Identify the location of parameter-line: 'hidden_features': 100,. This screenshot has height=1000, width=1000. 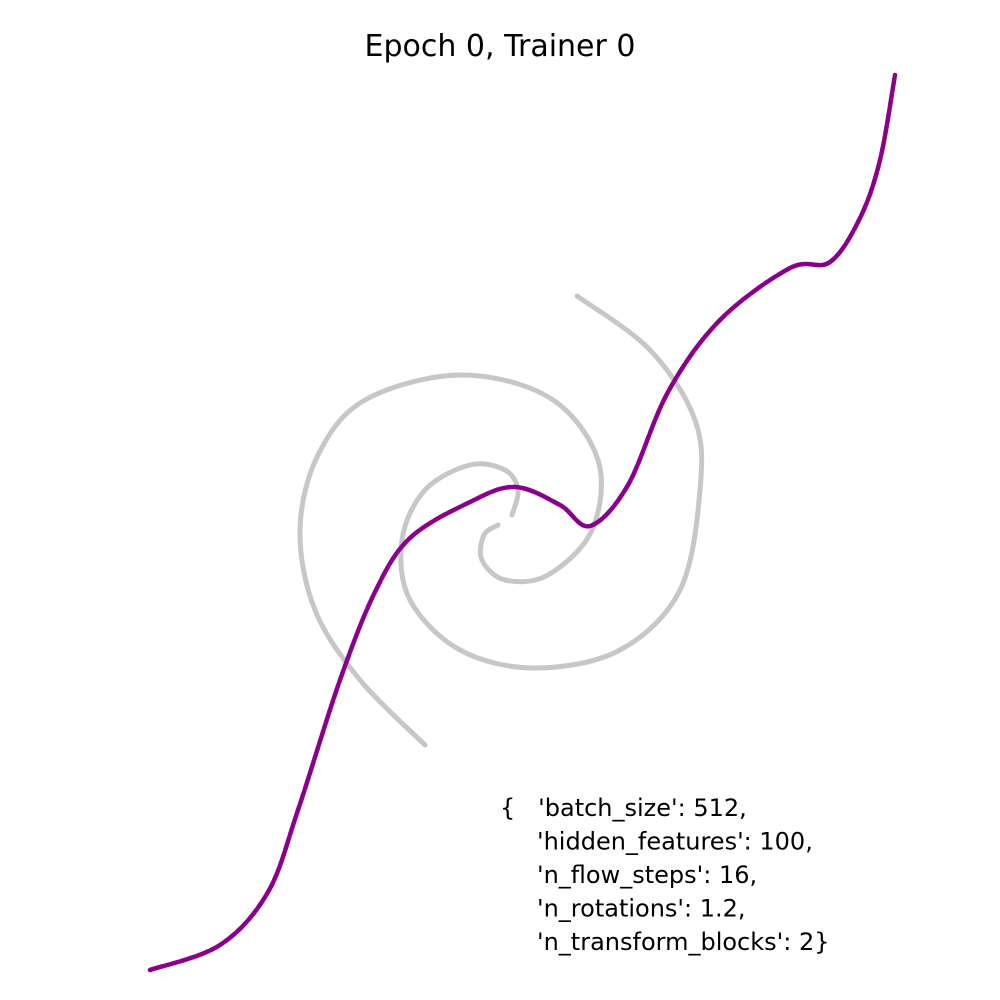
(675, 842).